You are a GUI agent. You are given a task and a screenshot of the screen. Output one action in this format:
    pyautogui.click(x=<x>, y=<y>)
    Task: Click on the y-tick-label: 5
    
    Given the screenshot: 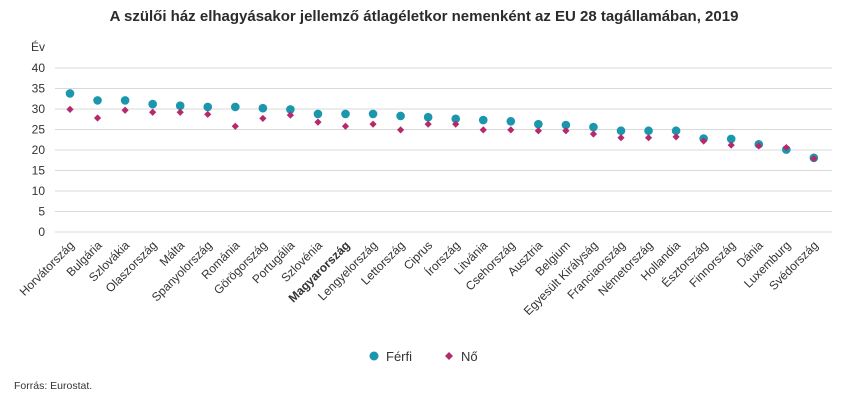 What is the action you would take?
    pyautogui.click(x=41, y=212)
    